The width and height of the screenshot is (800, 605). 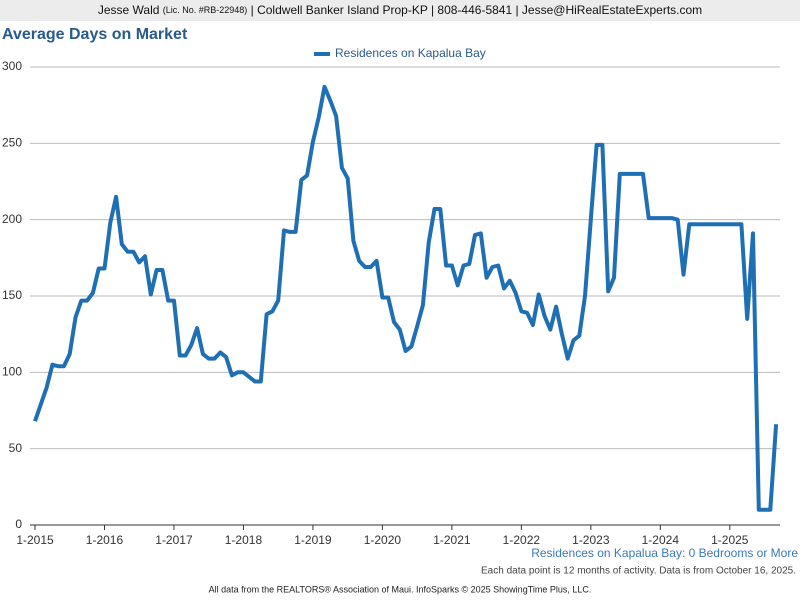 I want to click on y-tick-label: 50, so click(x=16, y=448).